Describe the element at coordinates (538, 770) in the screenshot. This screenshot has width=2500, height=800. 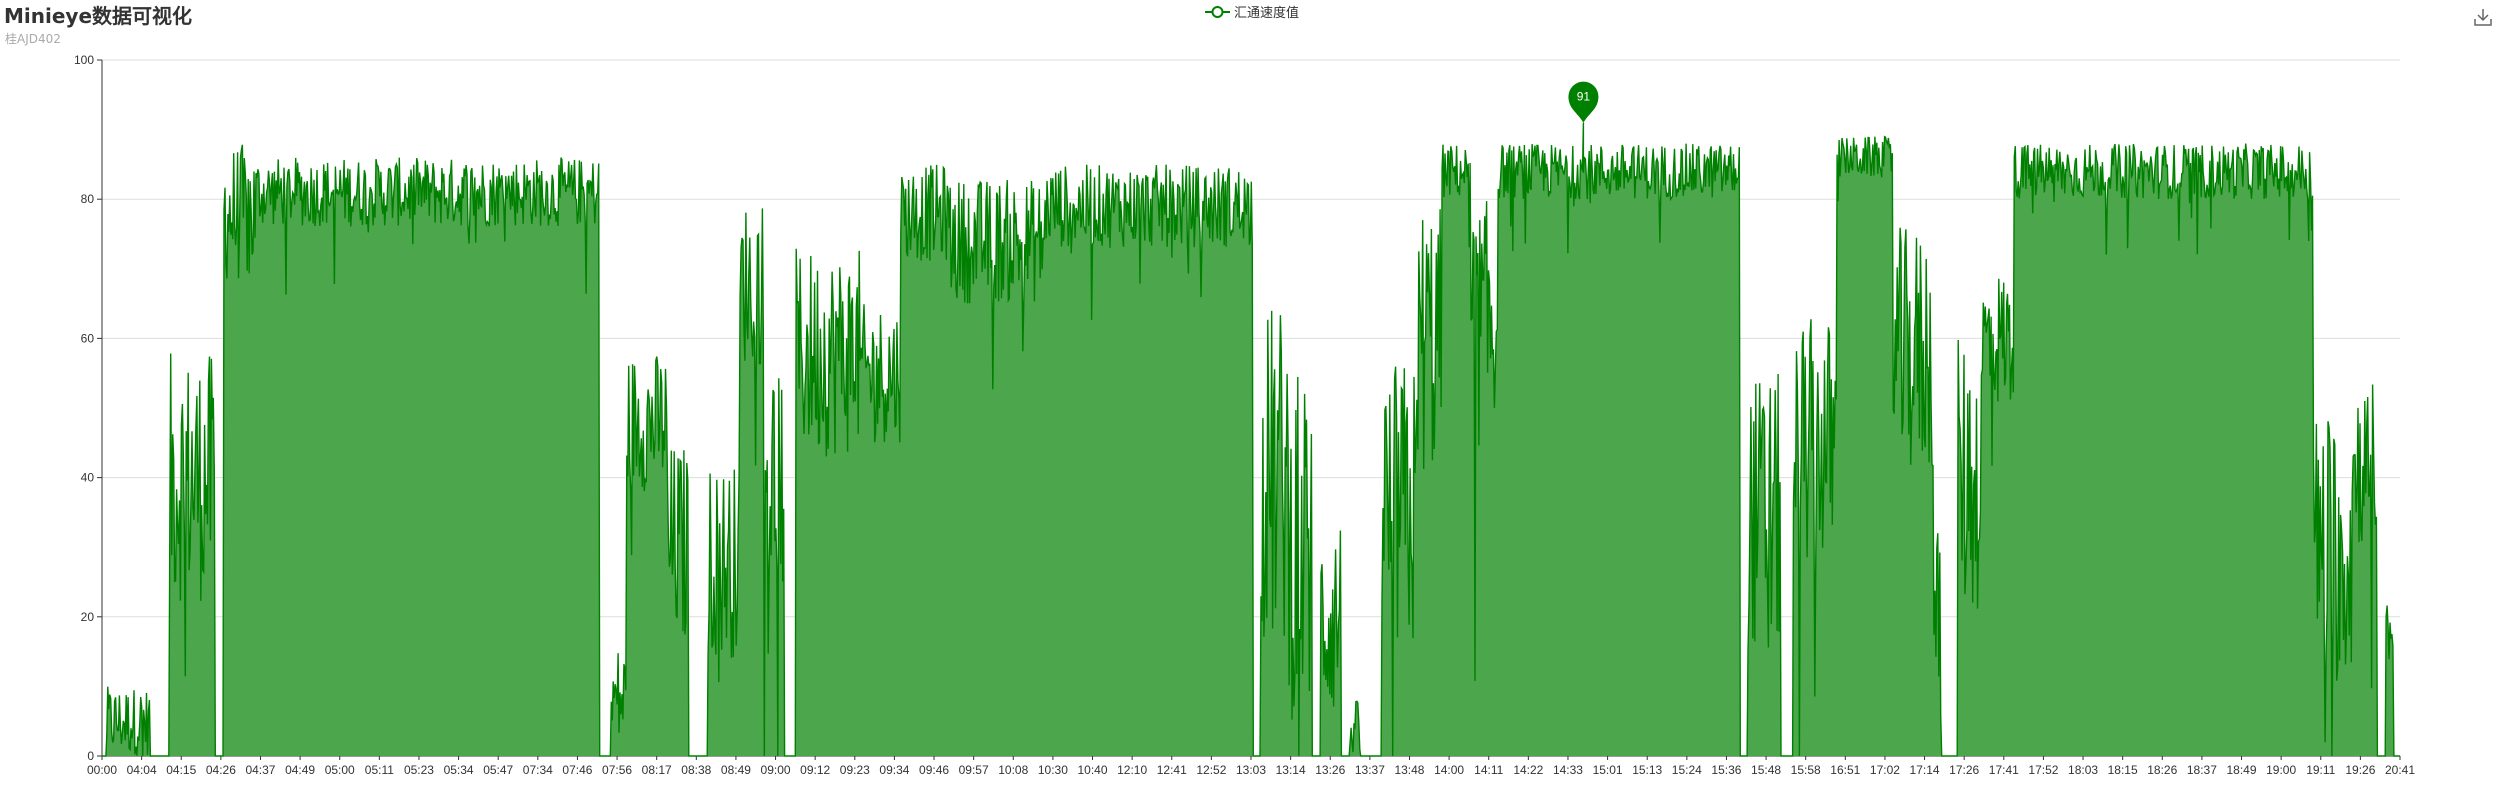
I see `x-tick-label: 07:34` at that location.